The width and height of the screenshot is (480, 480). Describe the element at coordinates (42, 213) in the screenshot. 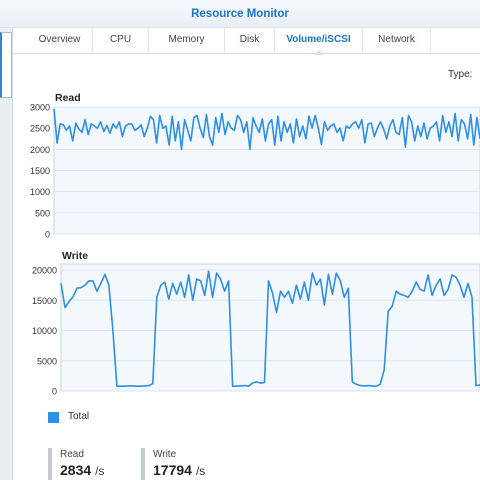

I see `read-chart-y-tick-label: 500` at that location.